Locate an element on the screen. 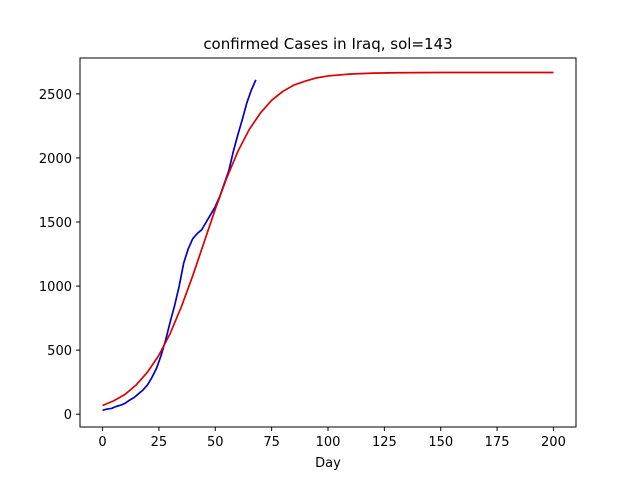 The width and height of the screenshot is (640, 480). x-axis: 0 25 50 75 100 125 150 175 200 is located at coordinates (332, 438).